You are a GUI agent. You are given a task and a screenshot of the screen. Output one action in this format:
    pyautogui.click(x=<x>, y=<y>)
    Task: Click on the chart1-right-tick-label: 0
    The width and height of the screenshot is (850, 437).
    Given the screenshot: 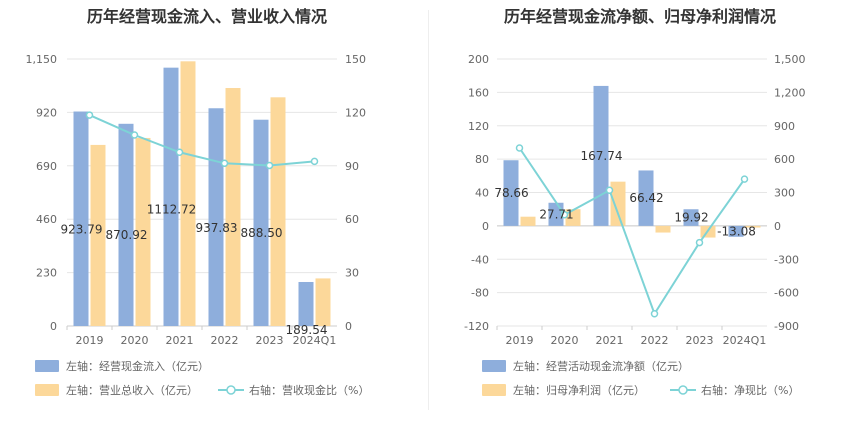 What is the action you would take?
    pyautogui.click(x=348, y=326)
    